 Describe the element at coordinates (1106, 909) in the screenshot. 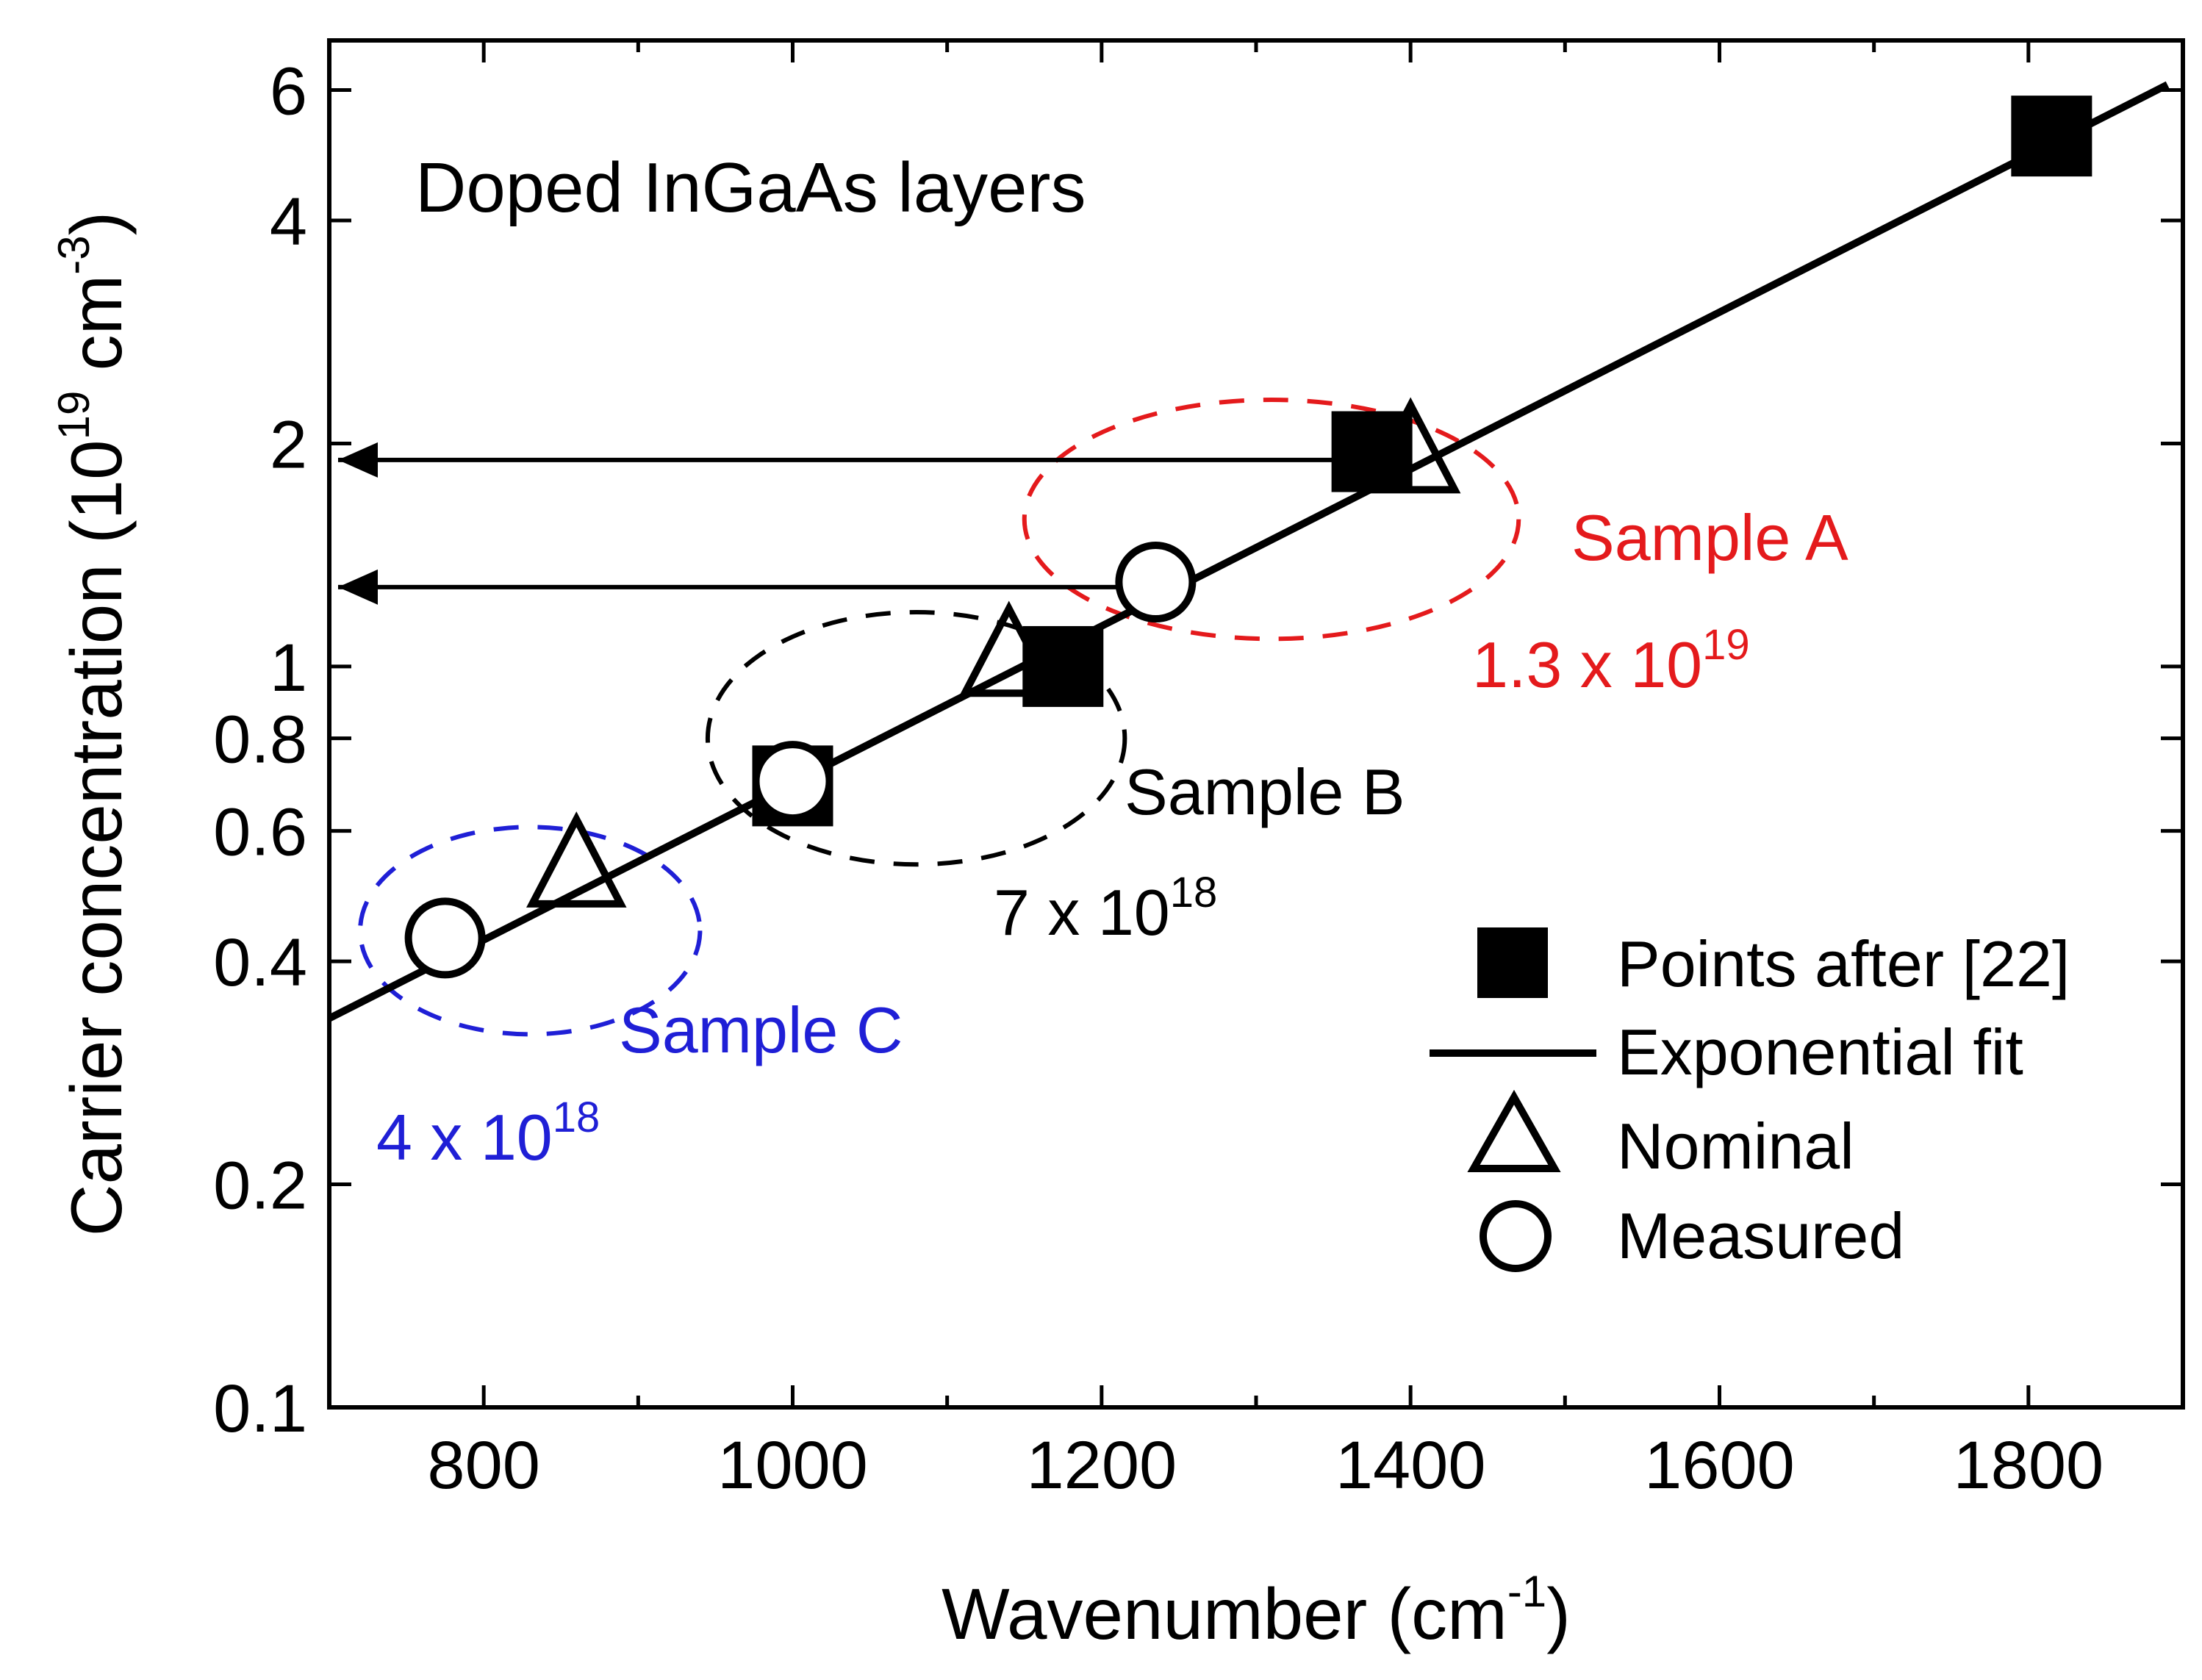

I see `sample-b-value: 7 x 10¹⁸` at that location.